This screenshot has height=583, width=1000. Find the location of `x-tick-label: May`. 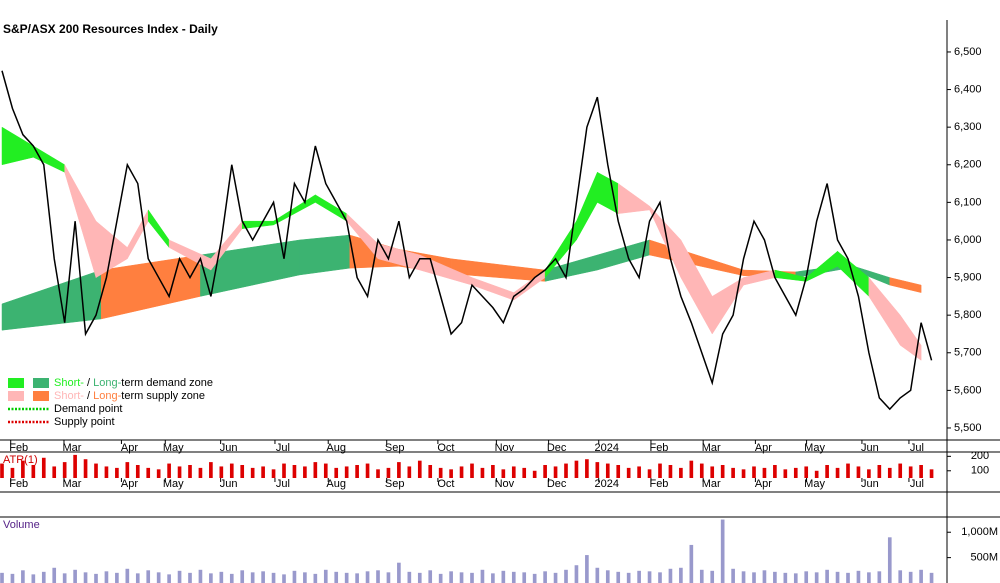

x-tick-label: May is located at coordinates (814, 448).